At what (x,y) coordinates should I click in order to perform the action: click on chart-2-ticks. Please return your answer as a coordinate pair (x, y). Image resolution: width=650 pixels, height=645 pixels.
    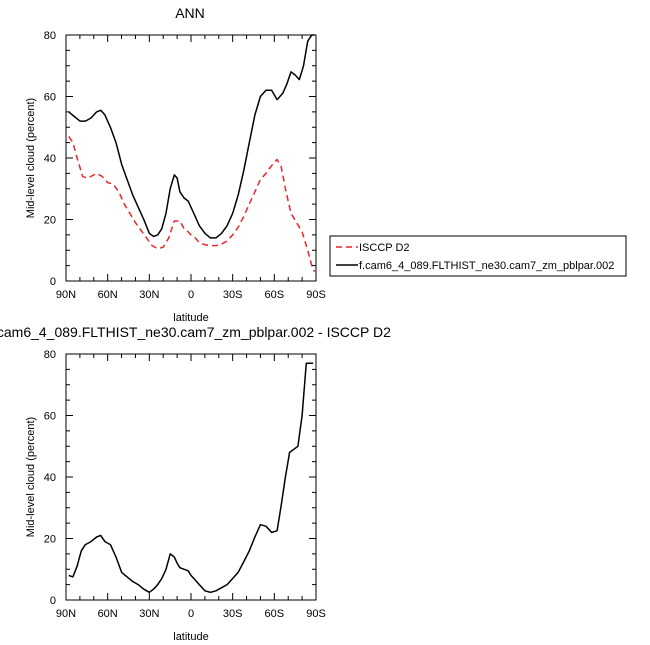
    Looking at the image, I should click on (191, 477).